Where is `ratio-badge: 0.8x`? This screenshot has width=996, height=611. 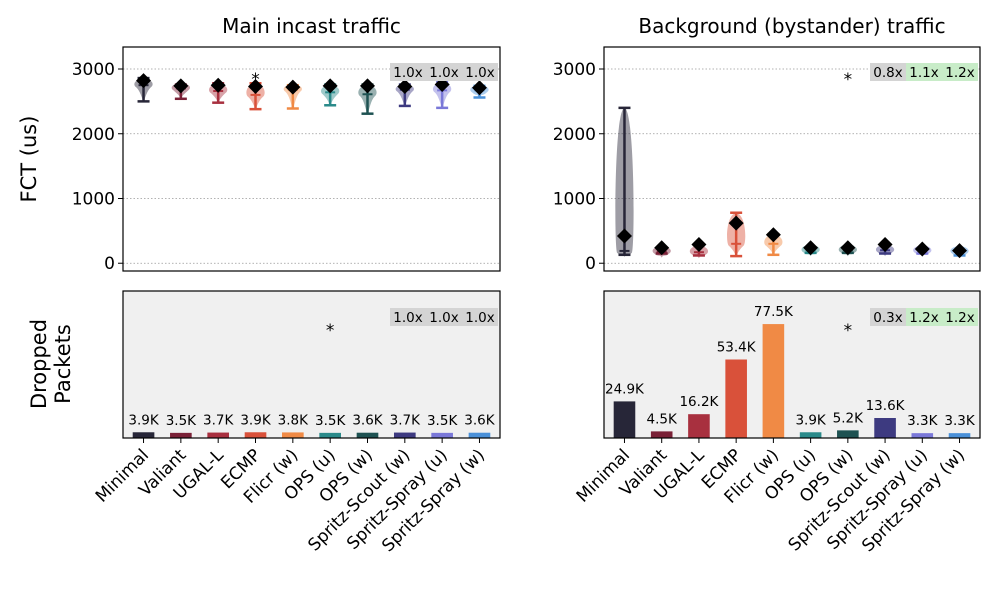 ratio-badge: 0.8x is located at coordinates (887, 73).